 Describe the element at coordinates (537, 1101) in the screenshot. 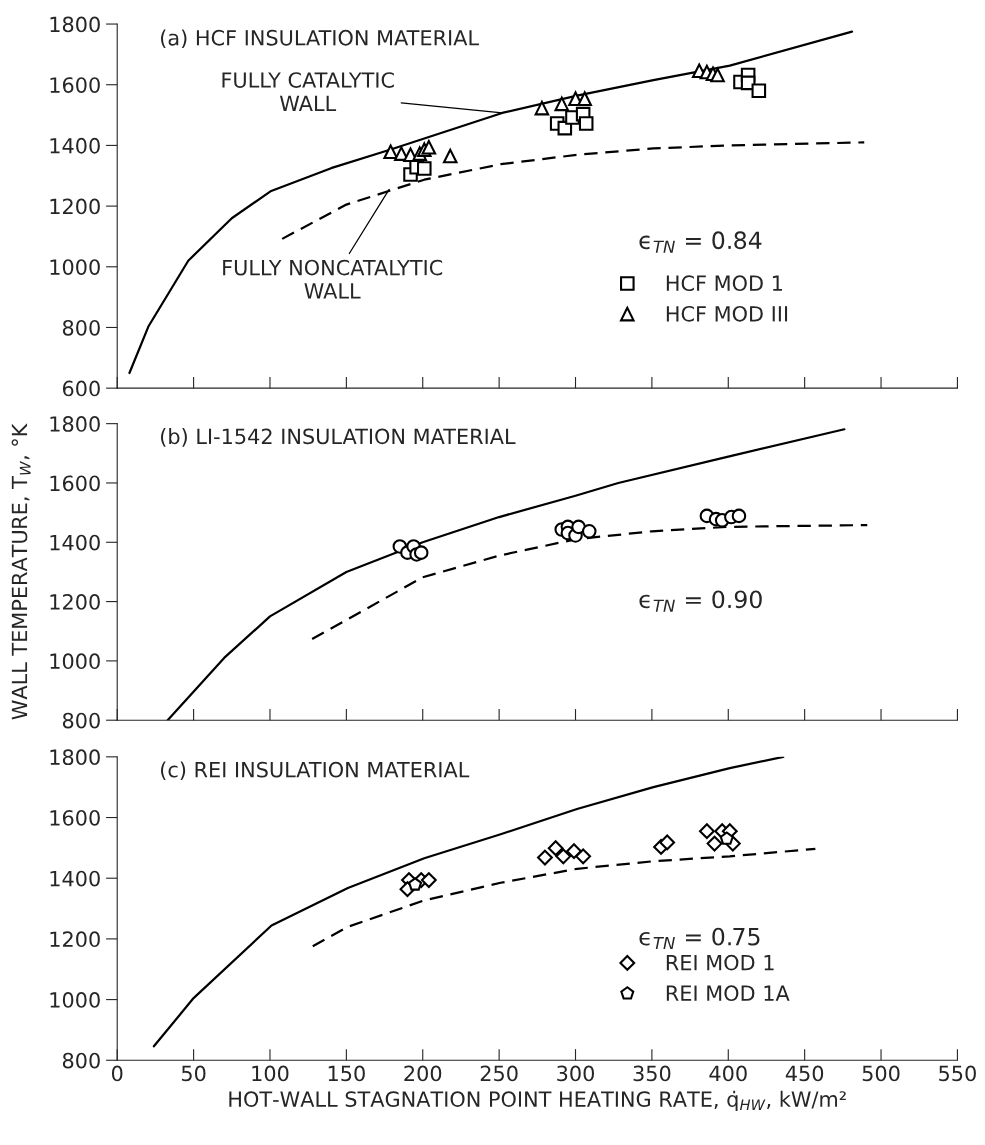

I see `x-axis-title: HOT-WALL STAGNATION POINT HEATING RATE, q̇$_{HW}$, kW/m²` at that location.